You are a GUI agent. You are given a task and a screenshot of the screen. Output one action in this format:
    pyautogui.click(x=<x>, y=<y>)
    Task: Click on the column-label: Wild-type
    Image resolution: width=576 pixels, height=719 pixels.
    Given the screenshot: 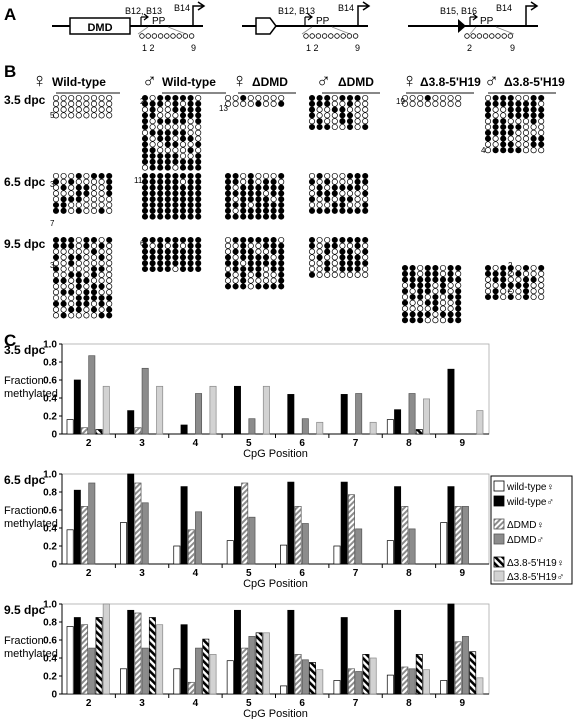 What is the action you would take?
    pyautogui.click(x=79, y=82)
    